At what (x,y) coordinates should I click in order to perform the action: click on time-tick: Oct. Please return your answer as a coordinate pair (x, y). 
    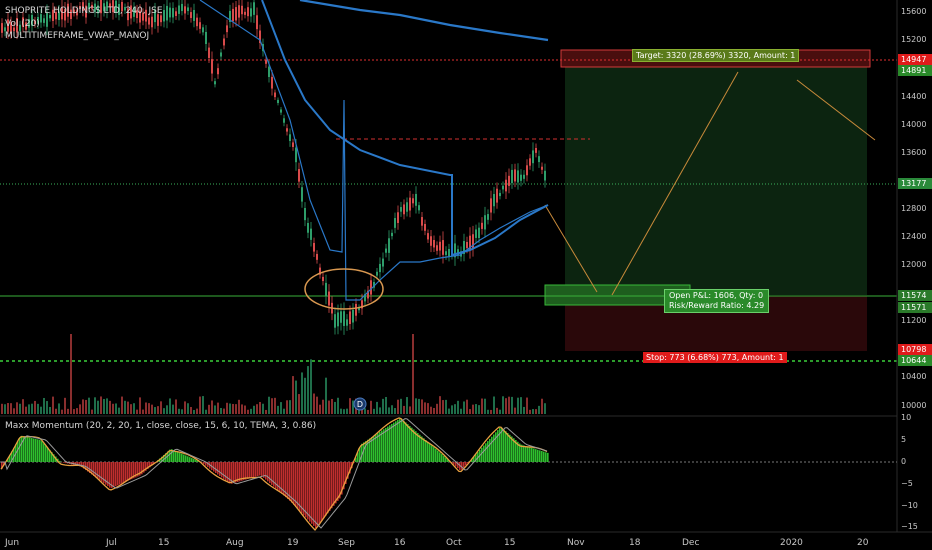
    Looking at the image, I should click on (454, 543).